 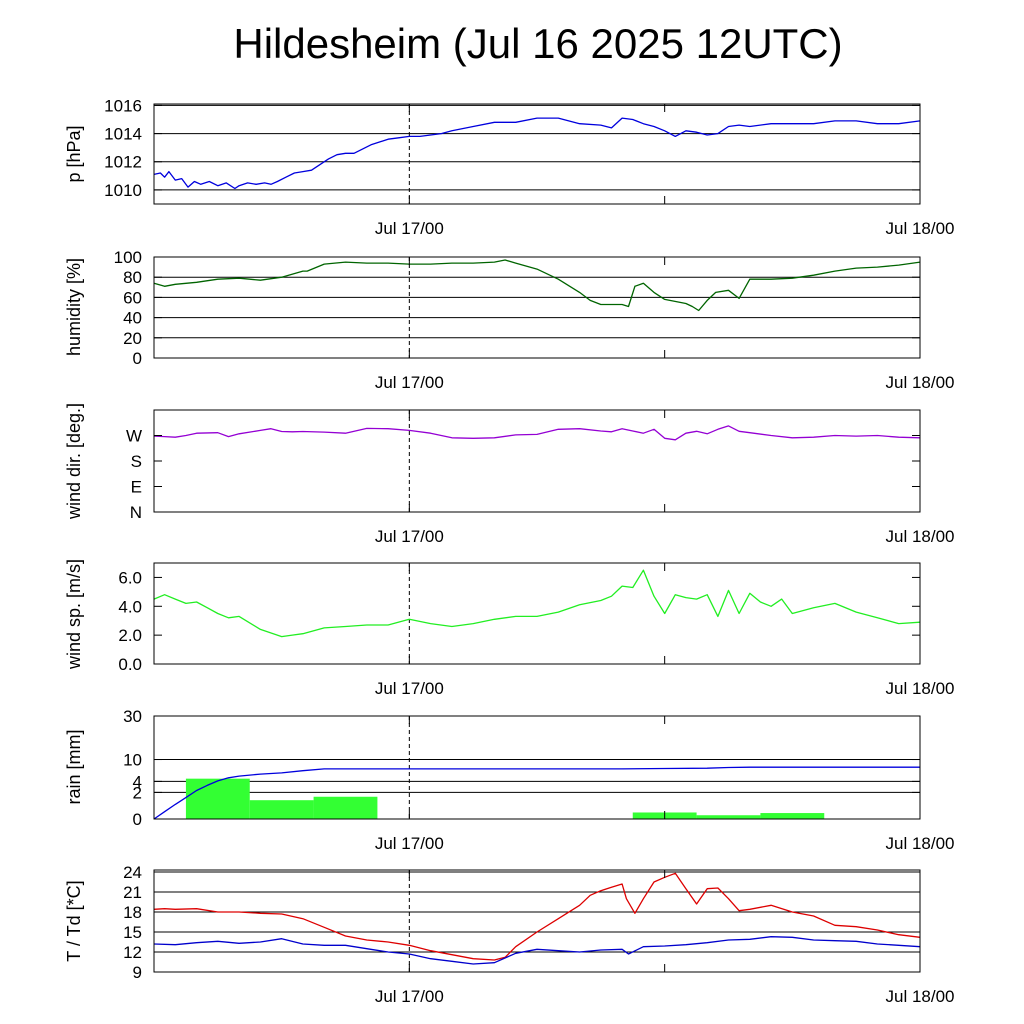 What do you see at coordinates (137, 781) in the screenshot?
I see `y-tick-label: 4` at bounding box center [137, 781].